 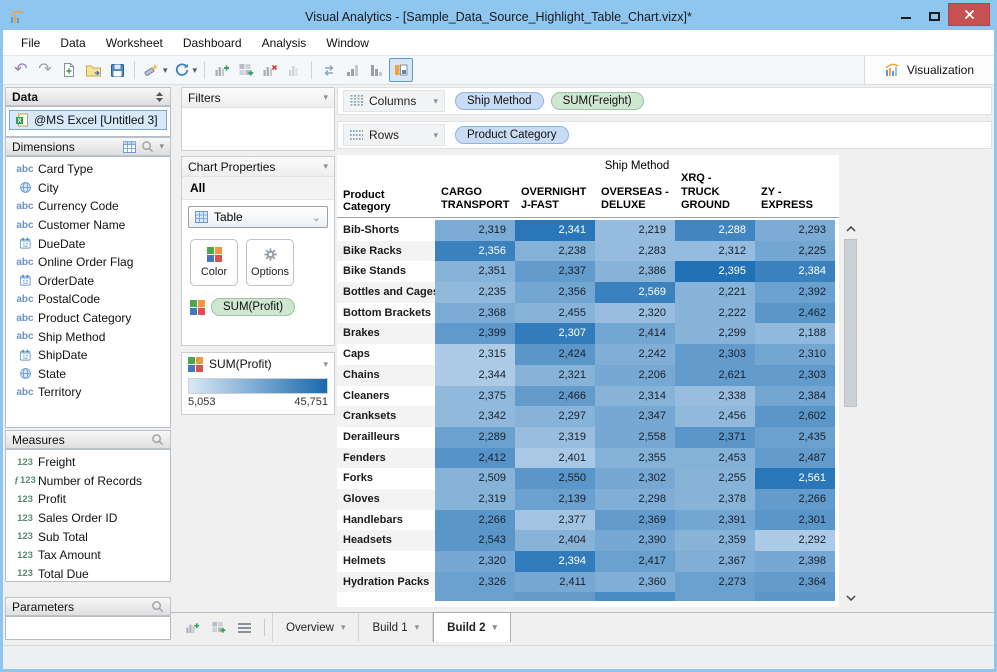 I want to click on row-label-bike-stands: Bike Stands, so click(x=386, y=272).